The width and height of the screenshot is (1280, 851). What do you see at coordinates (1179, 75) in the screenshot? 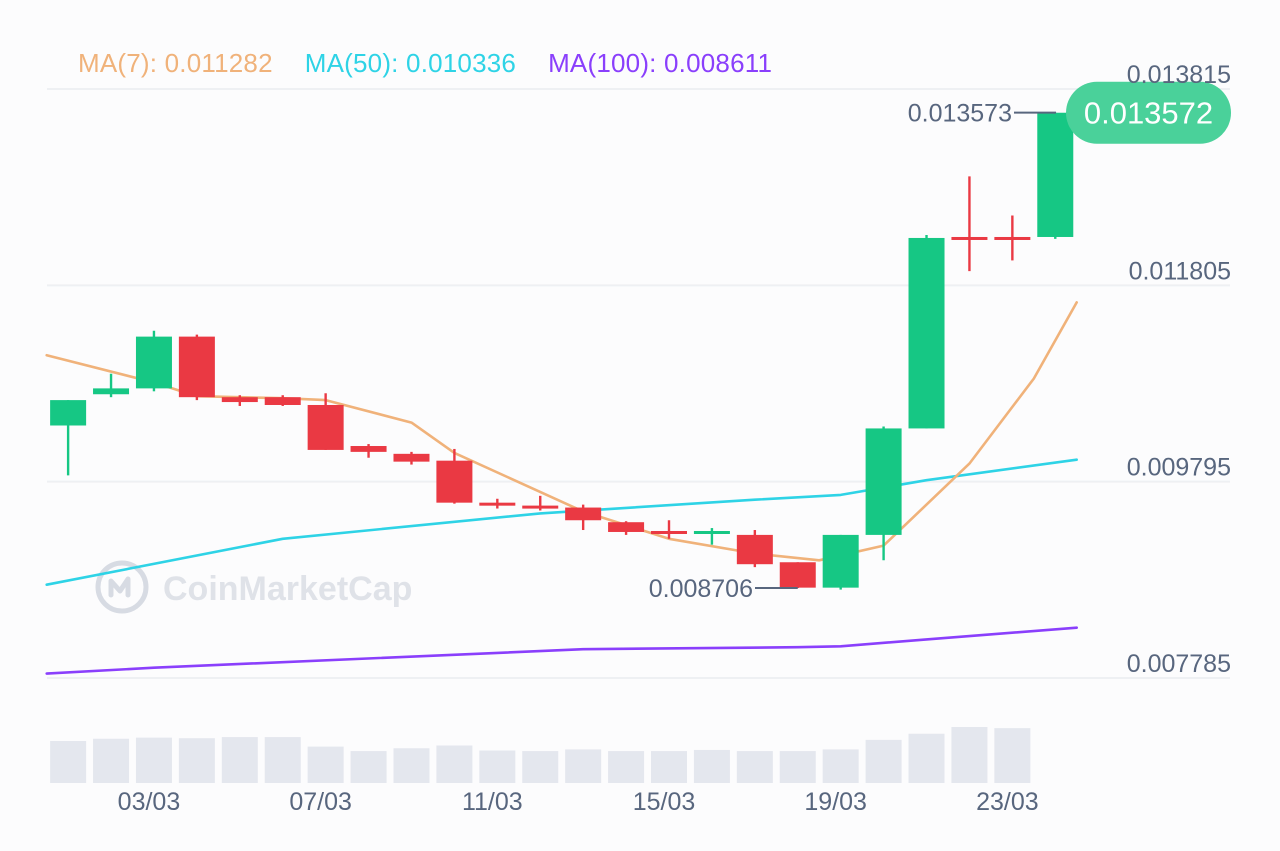
I see `y-tick-label: 0.013815` at bounding box center [1179, 75].